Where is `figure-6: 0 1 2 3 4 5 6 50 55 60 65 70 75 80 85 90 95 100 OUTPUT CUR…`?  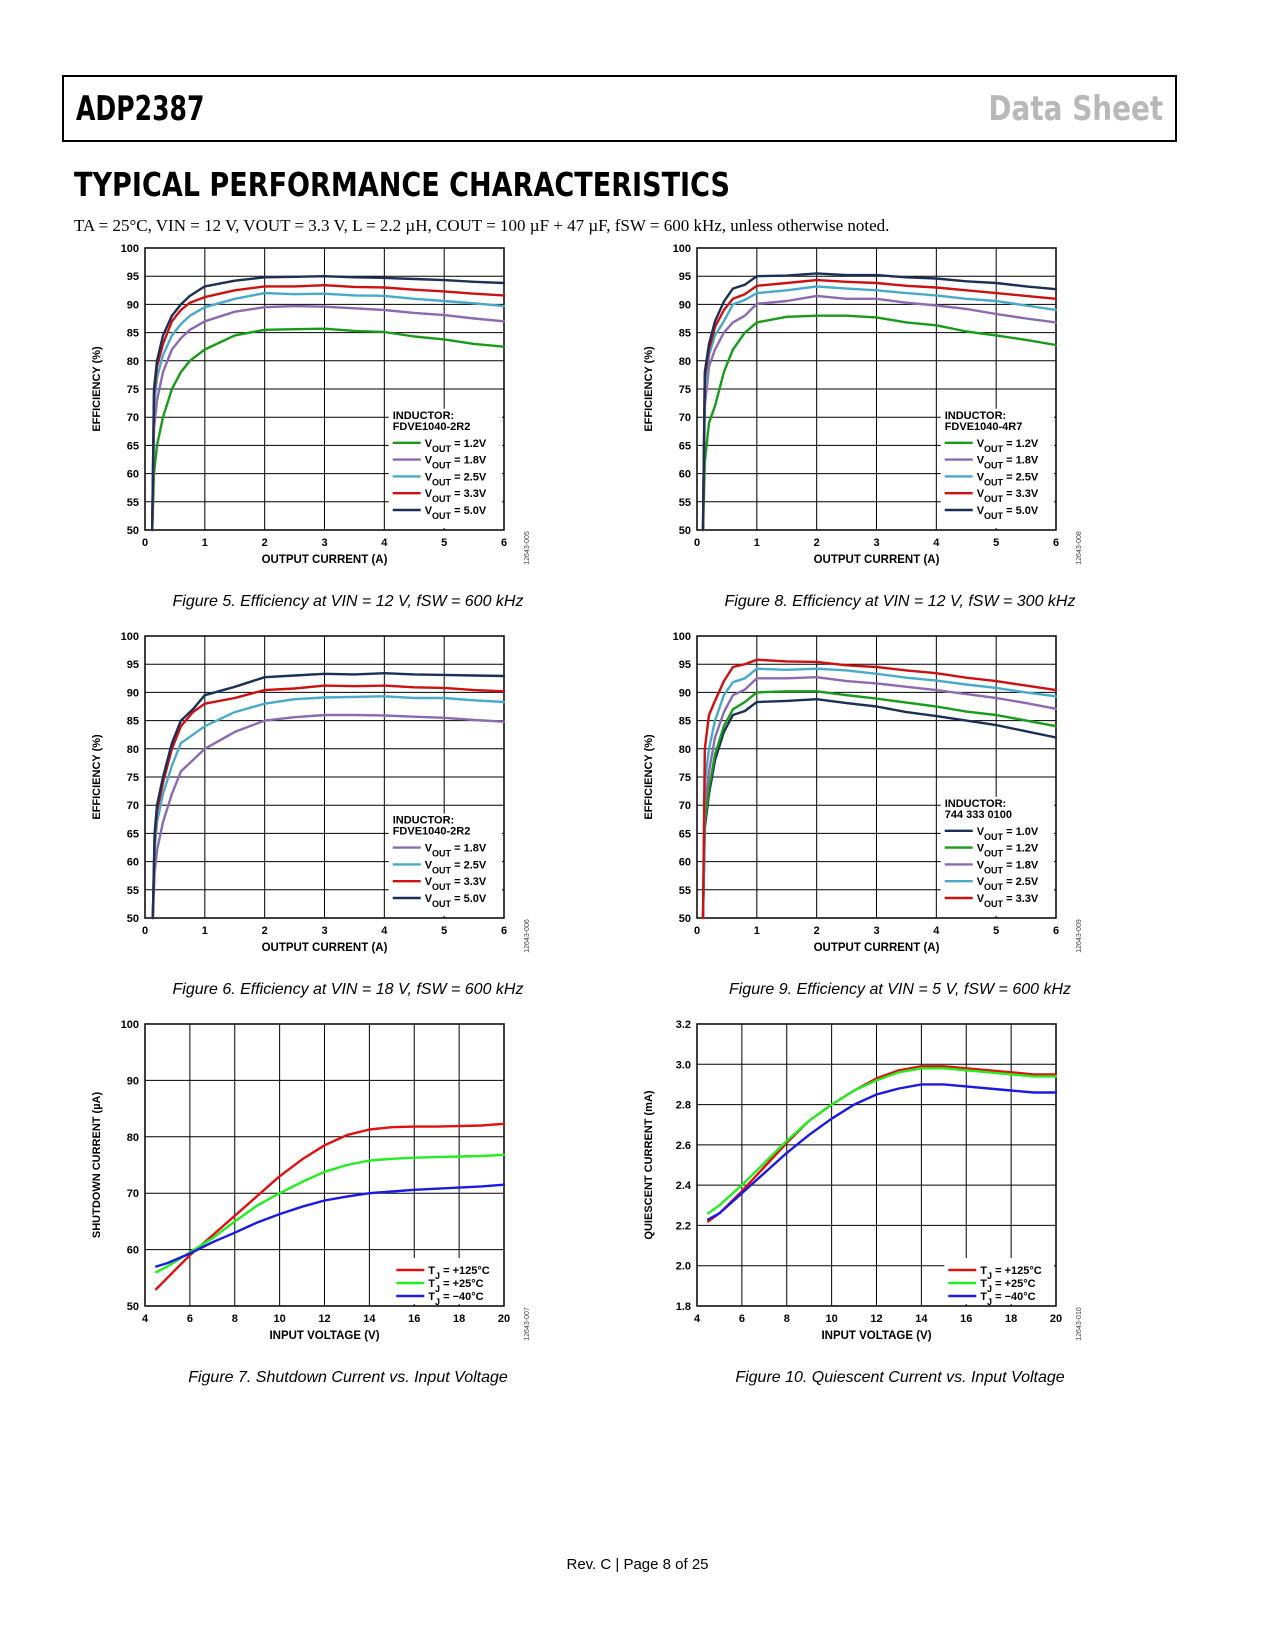
figure-6: 0 1 2 3 4 5 6 50 55 60 65 70 75 80 85 90 95 100 OUTPUT CUR… is located at coordinates (338, 814).